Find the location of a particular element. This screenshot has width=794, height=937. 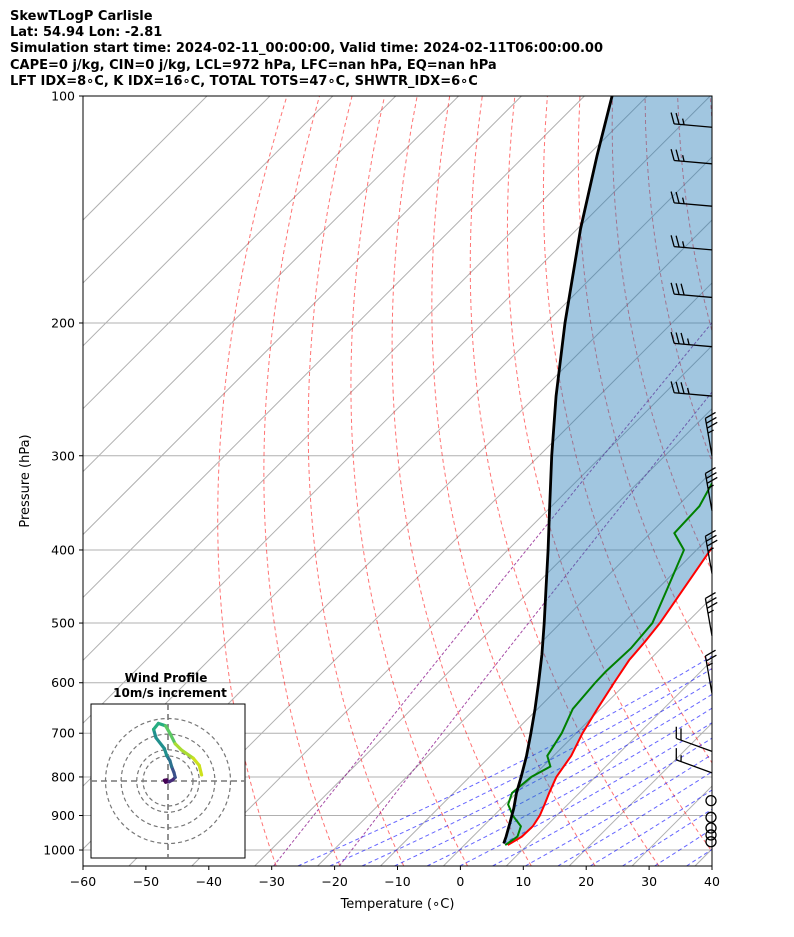

x-tick-label: −60 is located at coordinates (83, 881).